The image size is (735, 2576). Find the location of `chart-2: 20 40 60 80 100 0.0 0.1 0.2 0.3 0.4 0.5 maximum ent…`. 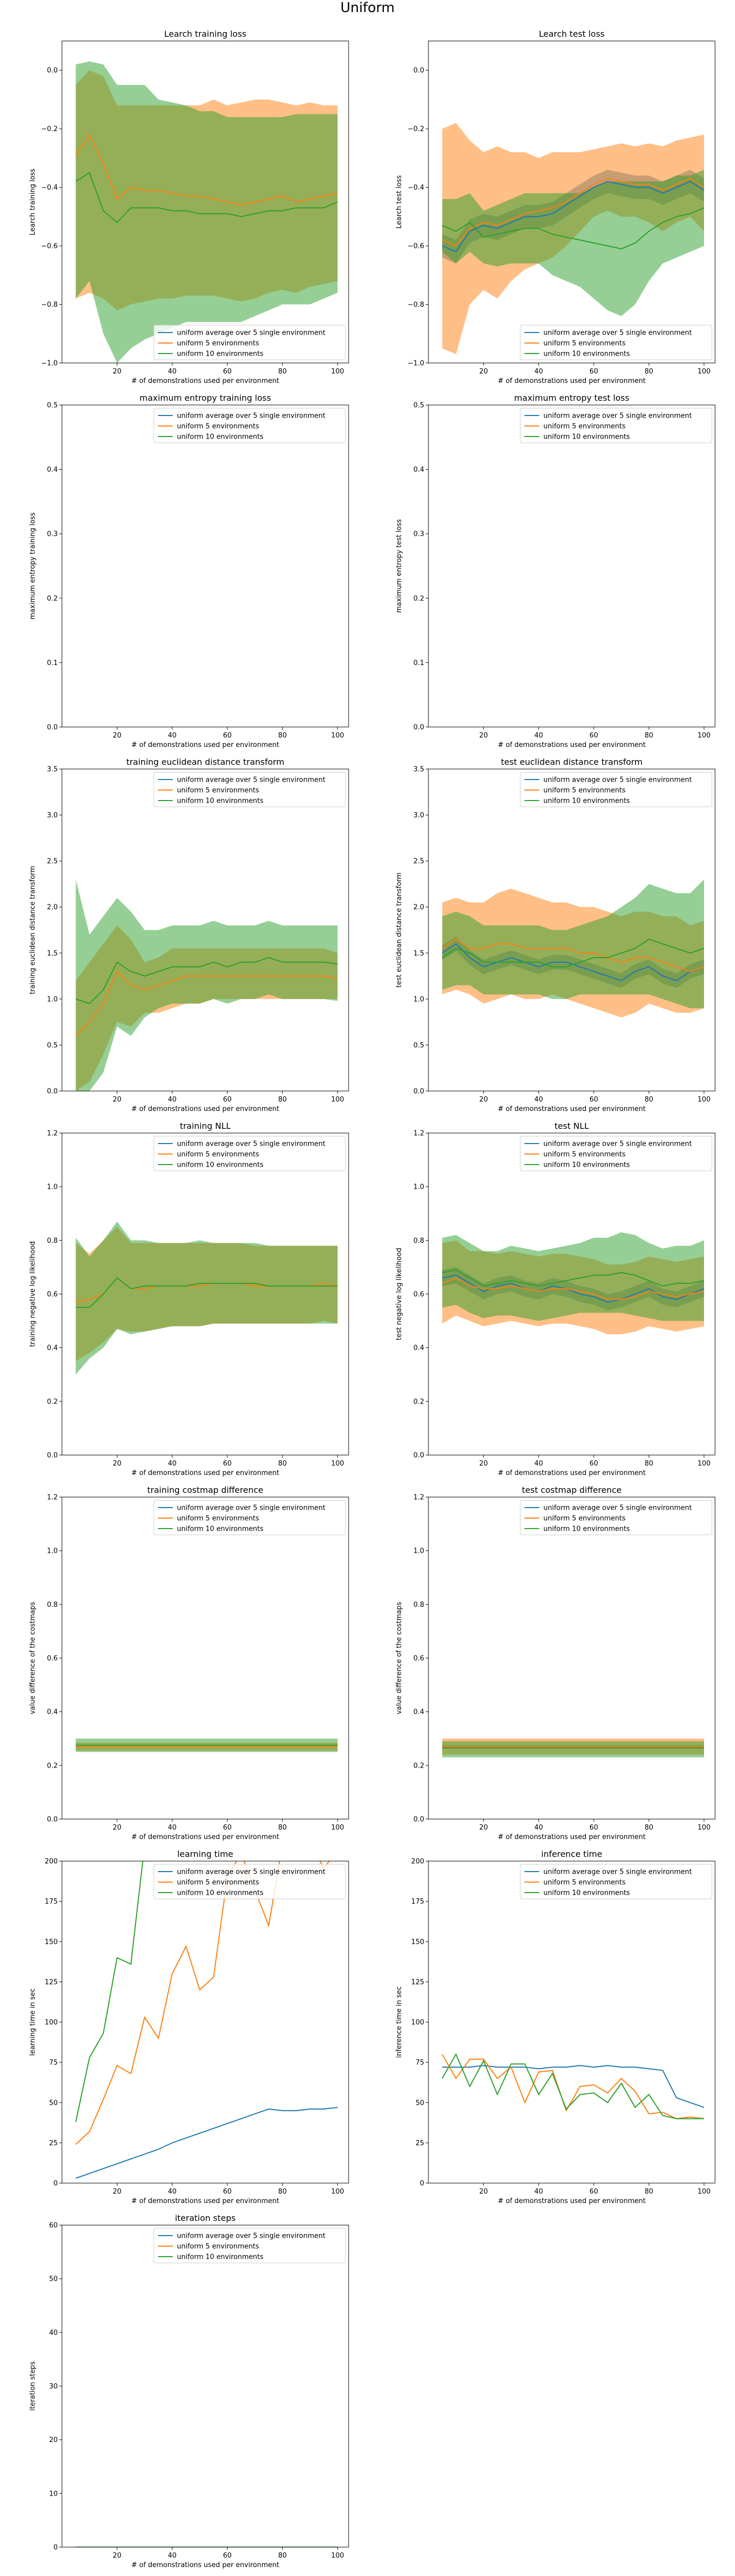

chart-2: 20 40 60 80 100 0.0 0.1 0.2 0.3 0.4 0.5 maximum ent… is located at coordinates (189, 571).